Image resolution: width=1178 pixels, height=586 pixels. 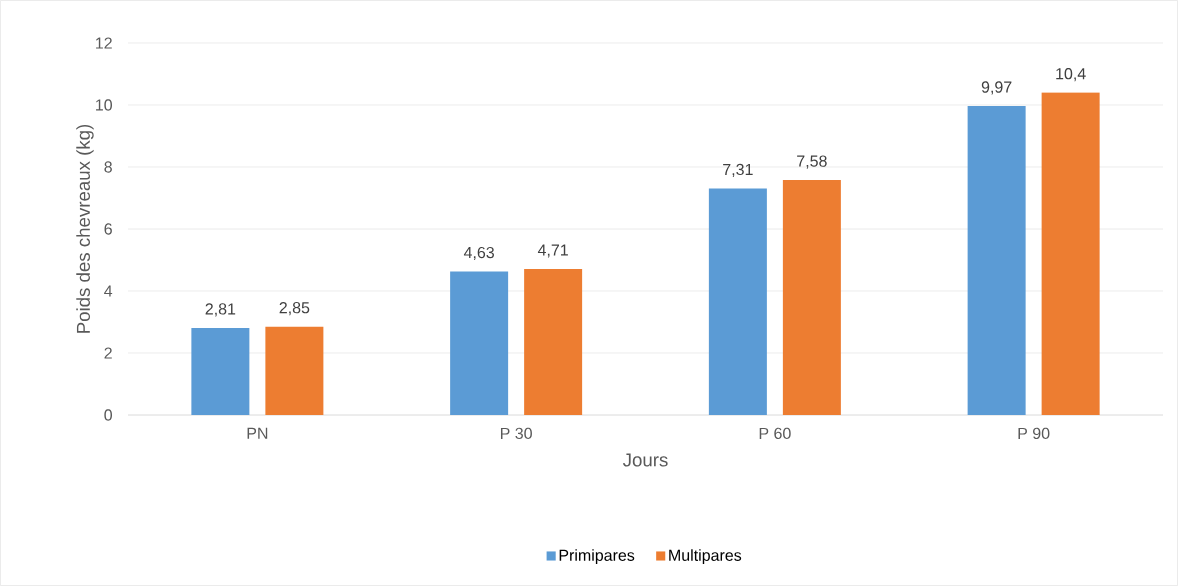 I want to click on data-label: 9,97, so click(x=996, y=88).